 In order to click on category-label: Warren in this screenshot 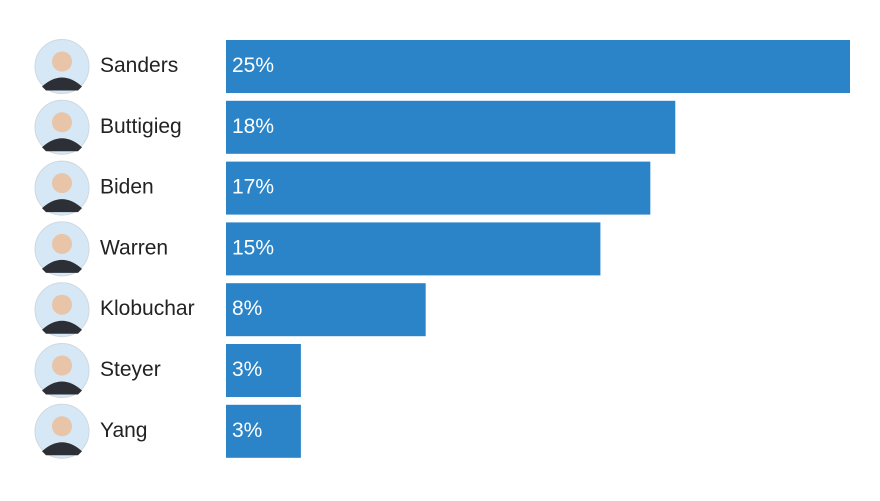, I will do `click(134, 247)`.